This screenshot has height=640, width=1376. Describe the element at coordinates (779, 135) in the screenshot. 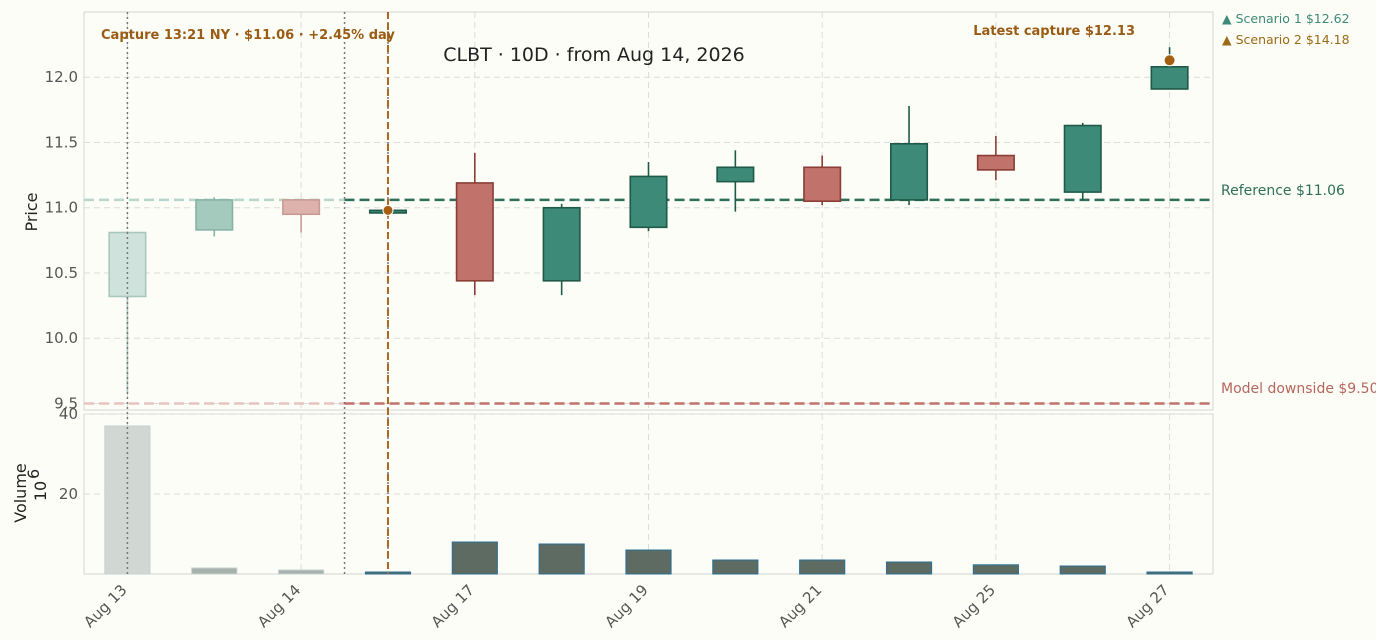

I see `markers` at that location.